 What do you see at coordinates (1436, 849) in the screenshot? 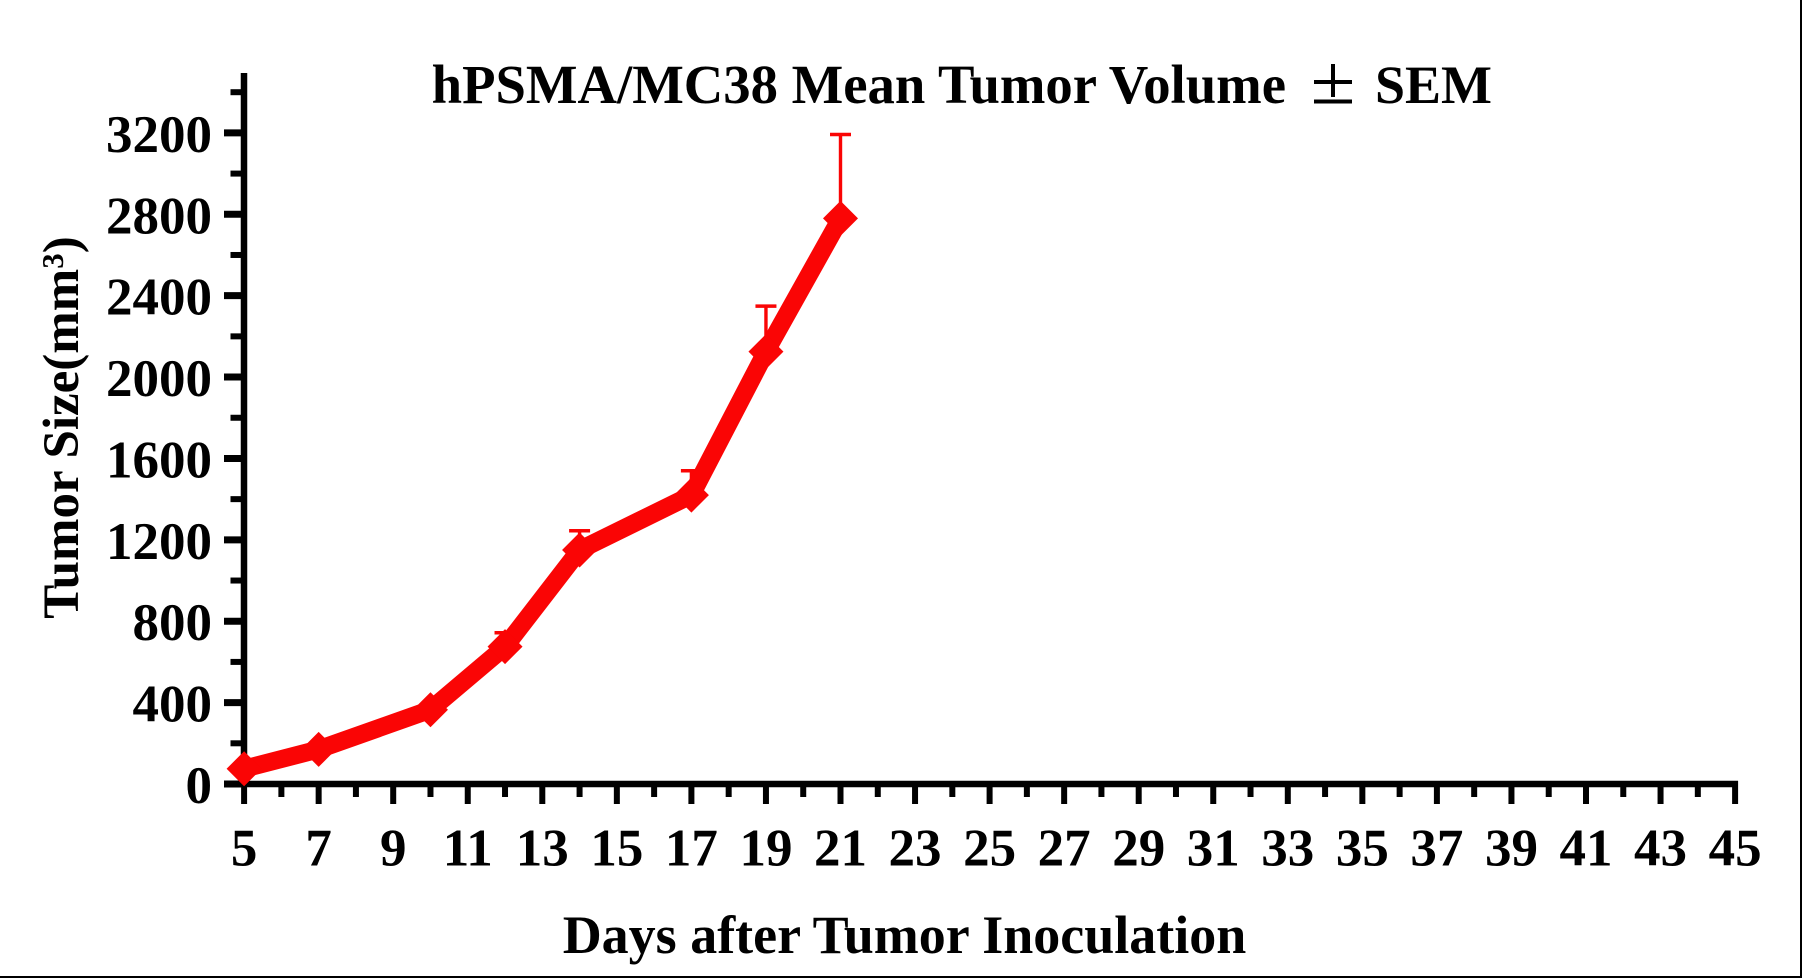
I see `svg-text: 37` at bounding box center [1436, 849].